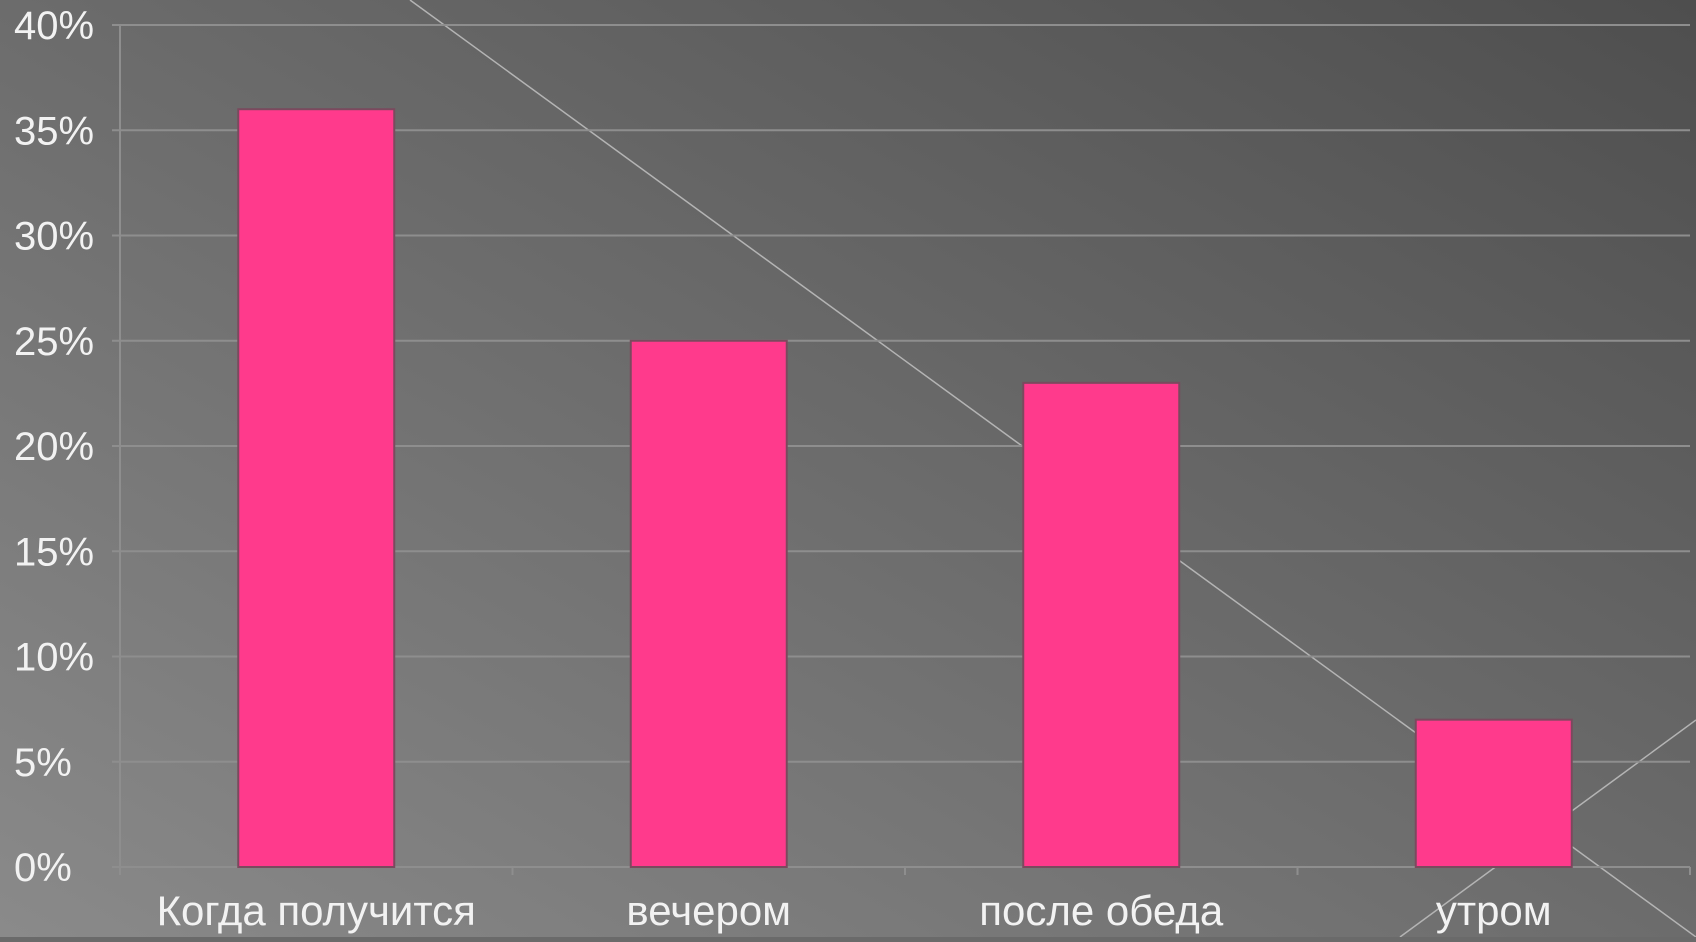 Image resolution: width=1696 pixels, height=942 pixels. I want to click on y-tick-label: 0%, so click(43, 868).